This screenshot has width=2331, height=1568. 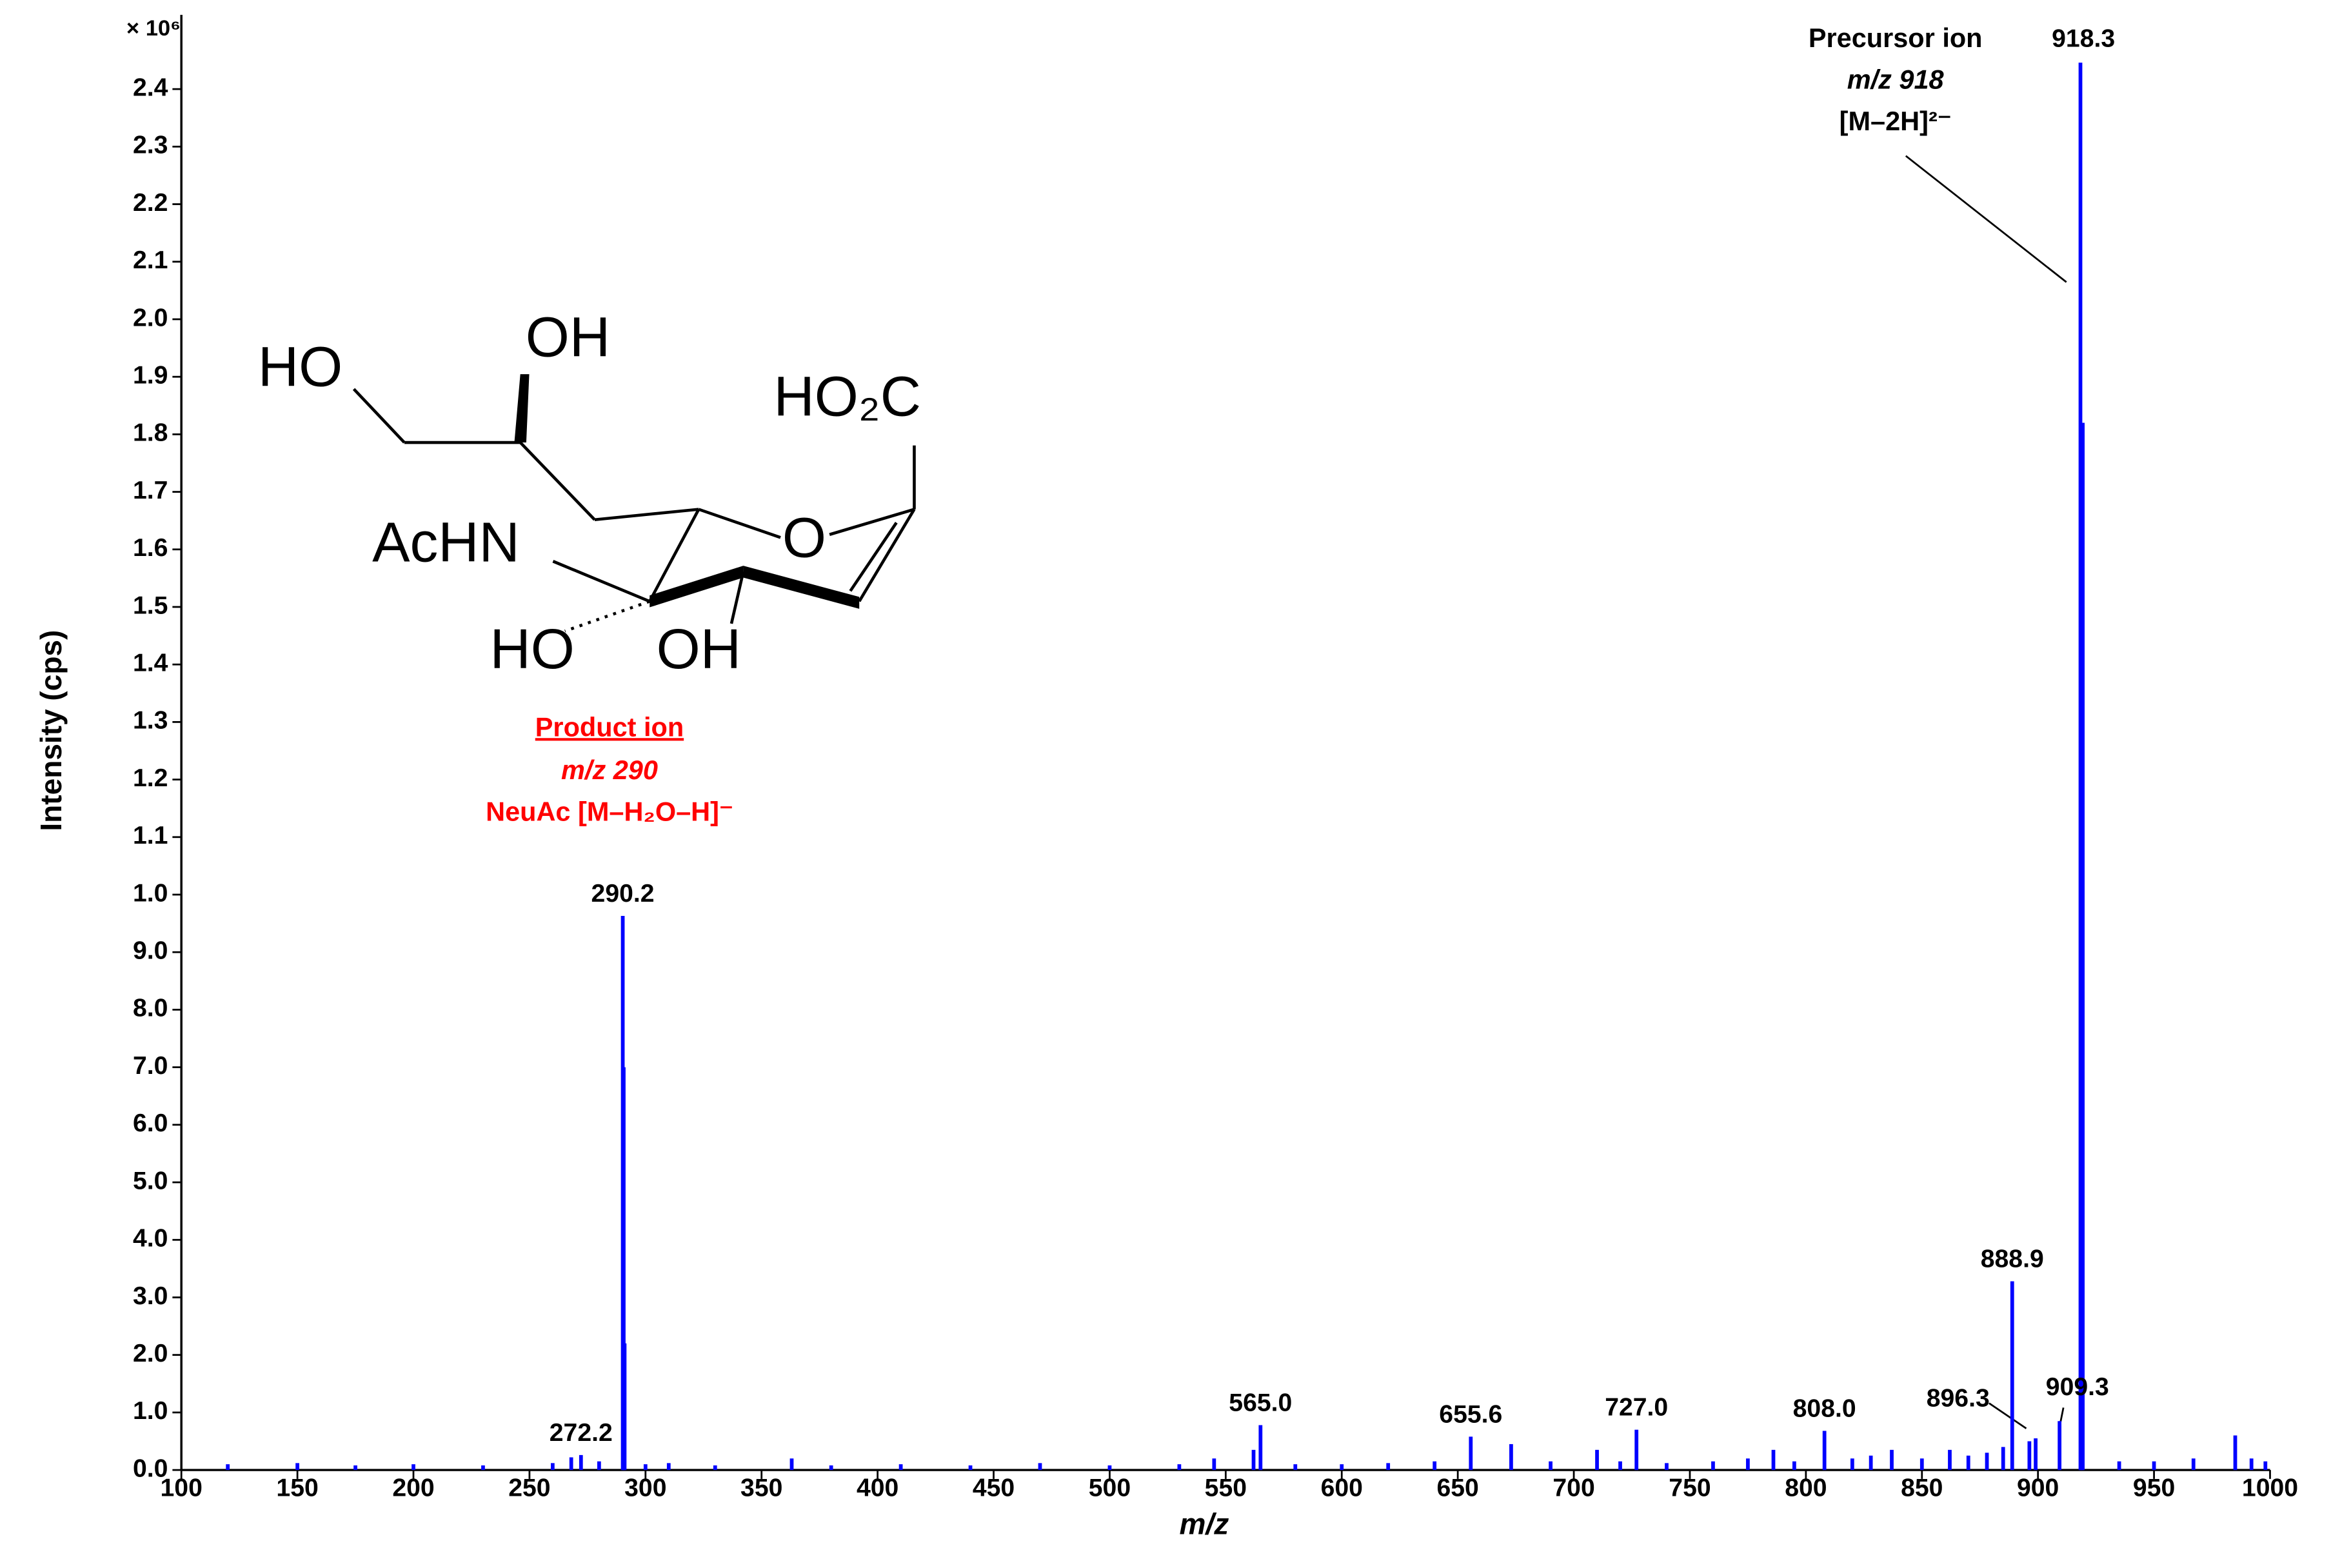 I want to click on y-tick-label: 2.3, so click(x=150, y=145).